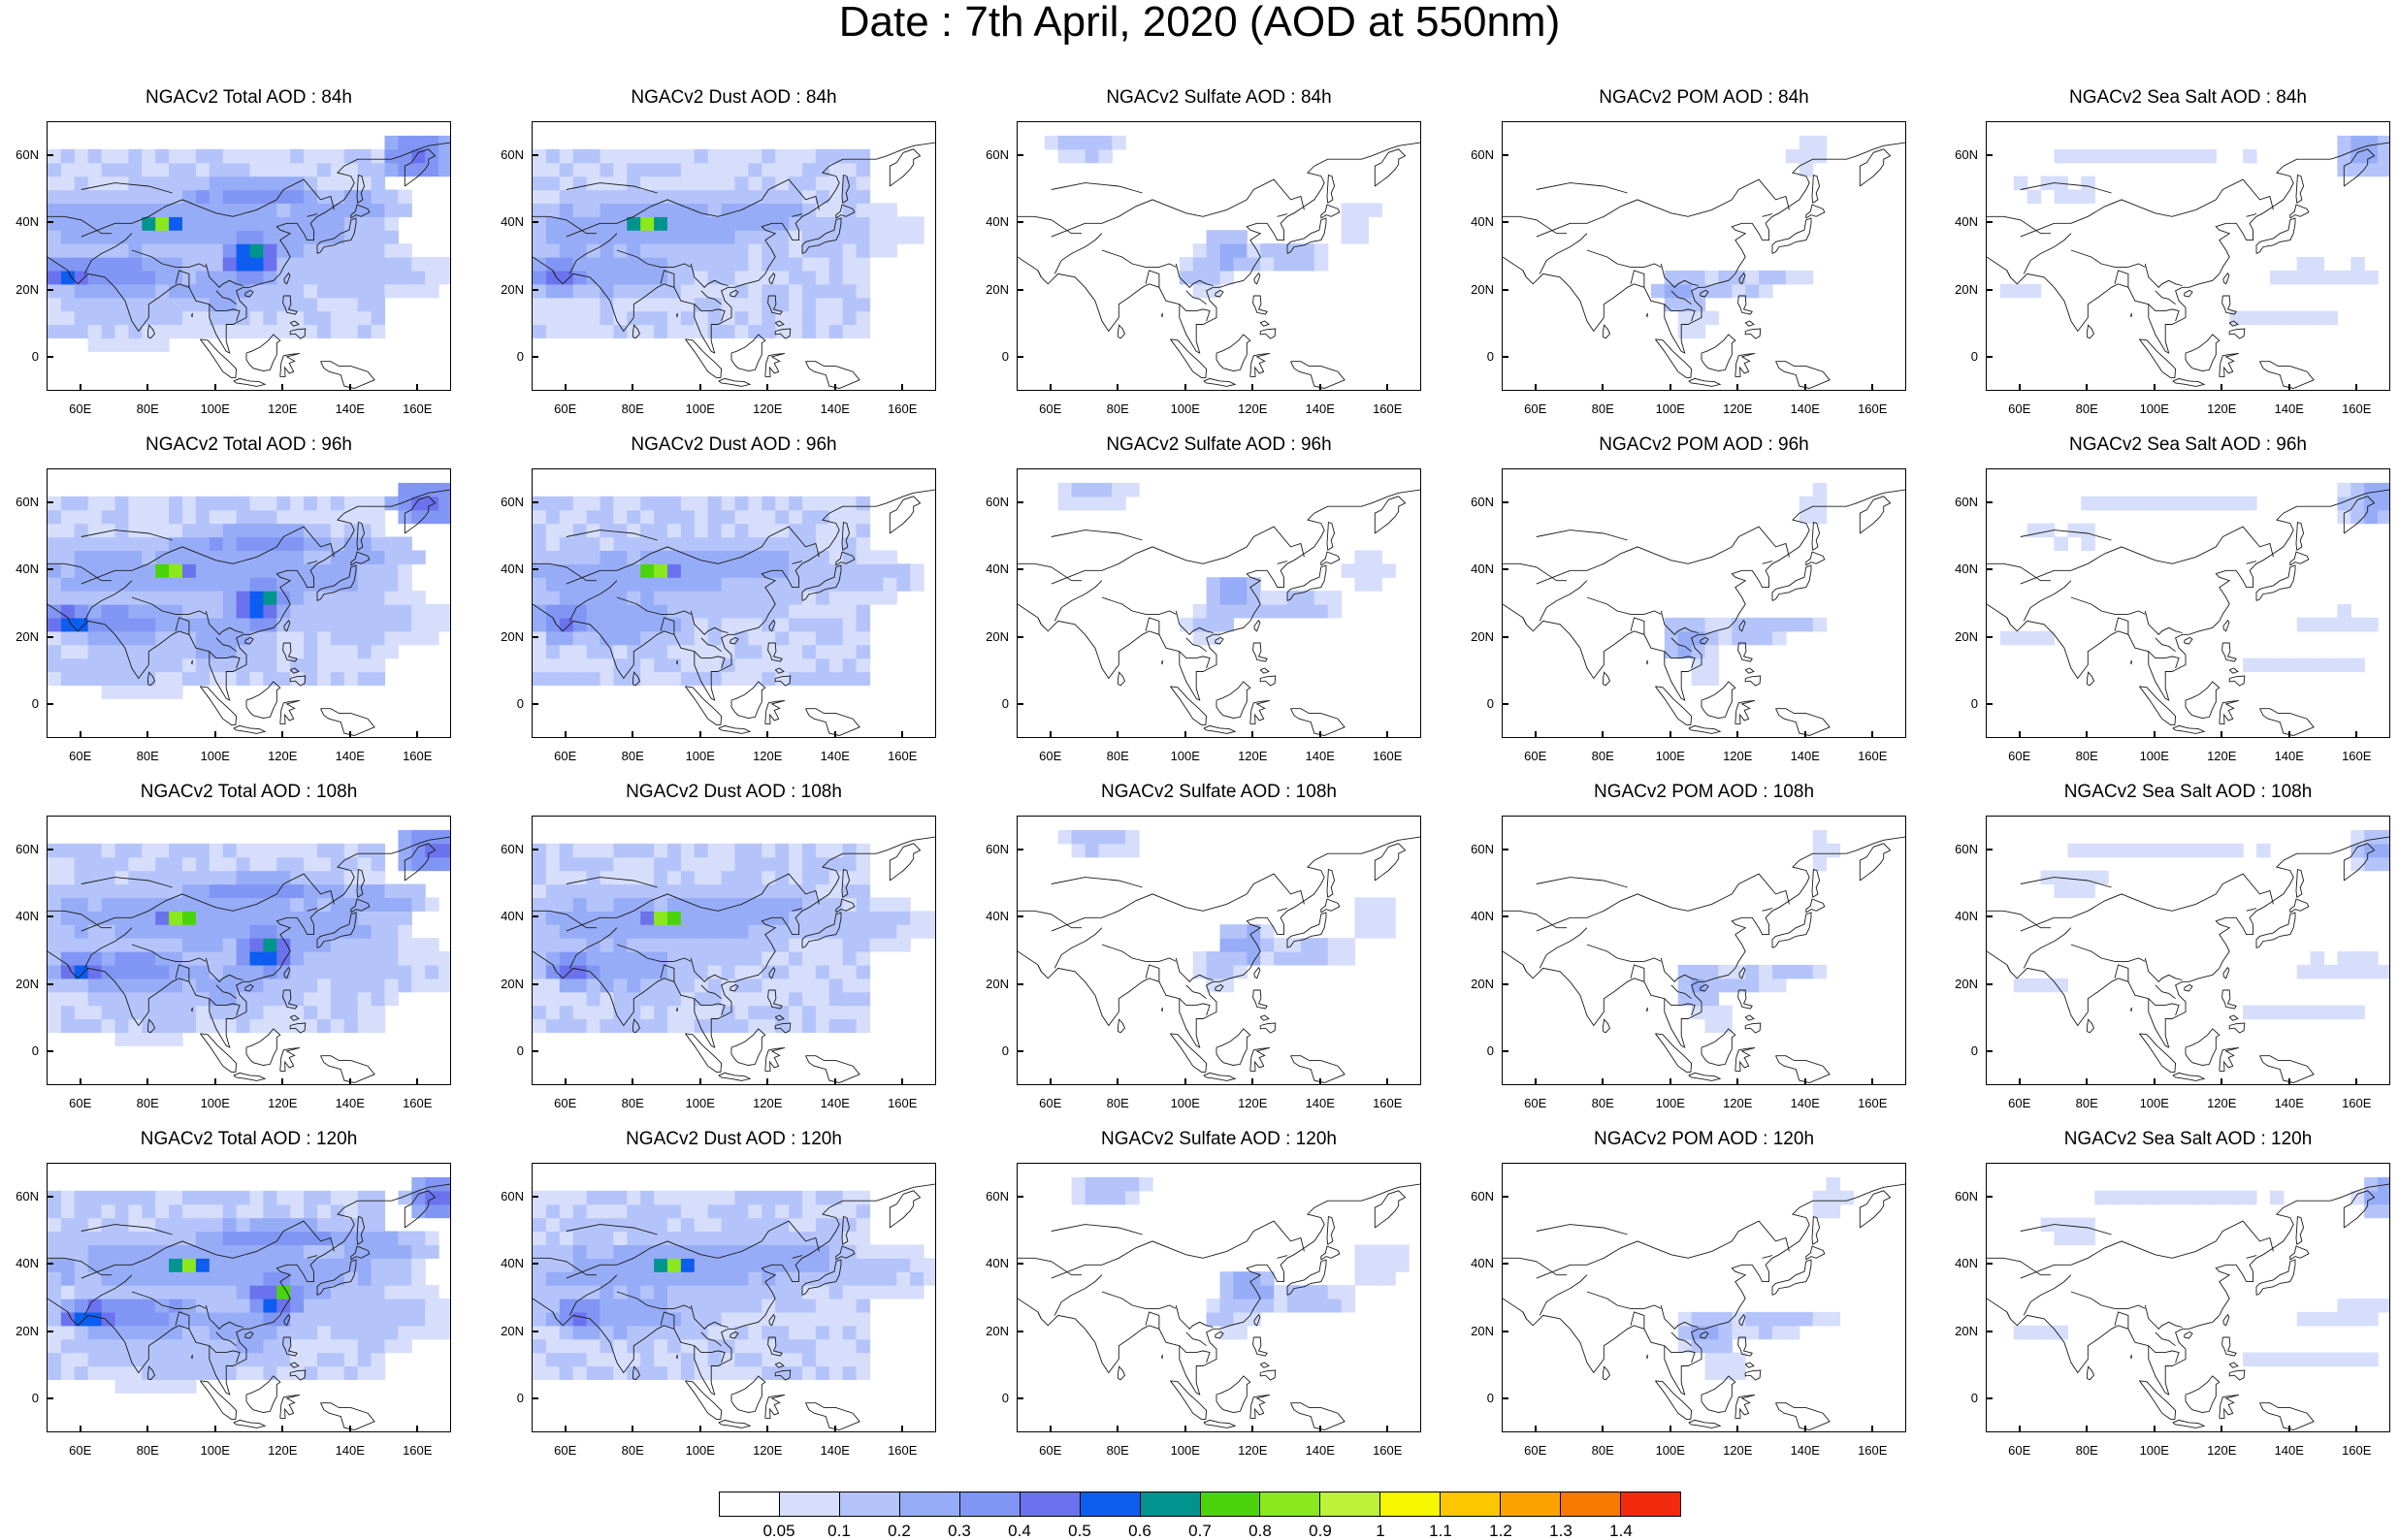 This screenshot has width=2399, height=1540. Describe the element at coordinates (633, 734) in the screenshot. I see `lon-tick-mark` at that location.